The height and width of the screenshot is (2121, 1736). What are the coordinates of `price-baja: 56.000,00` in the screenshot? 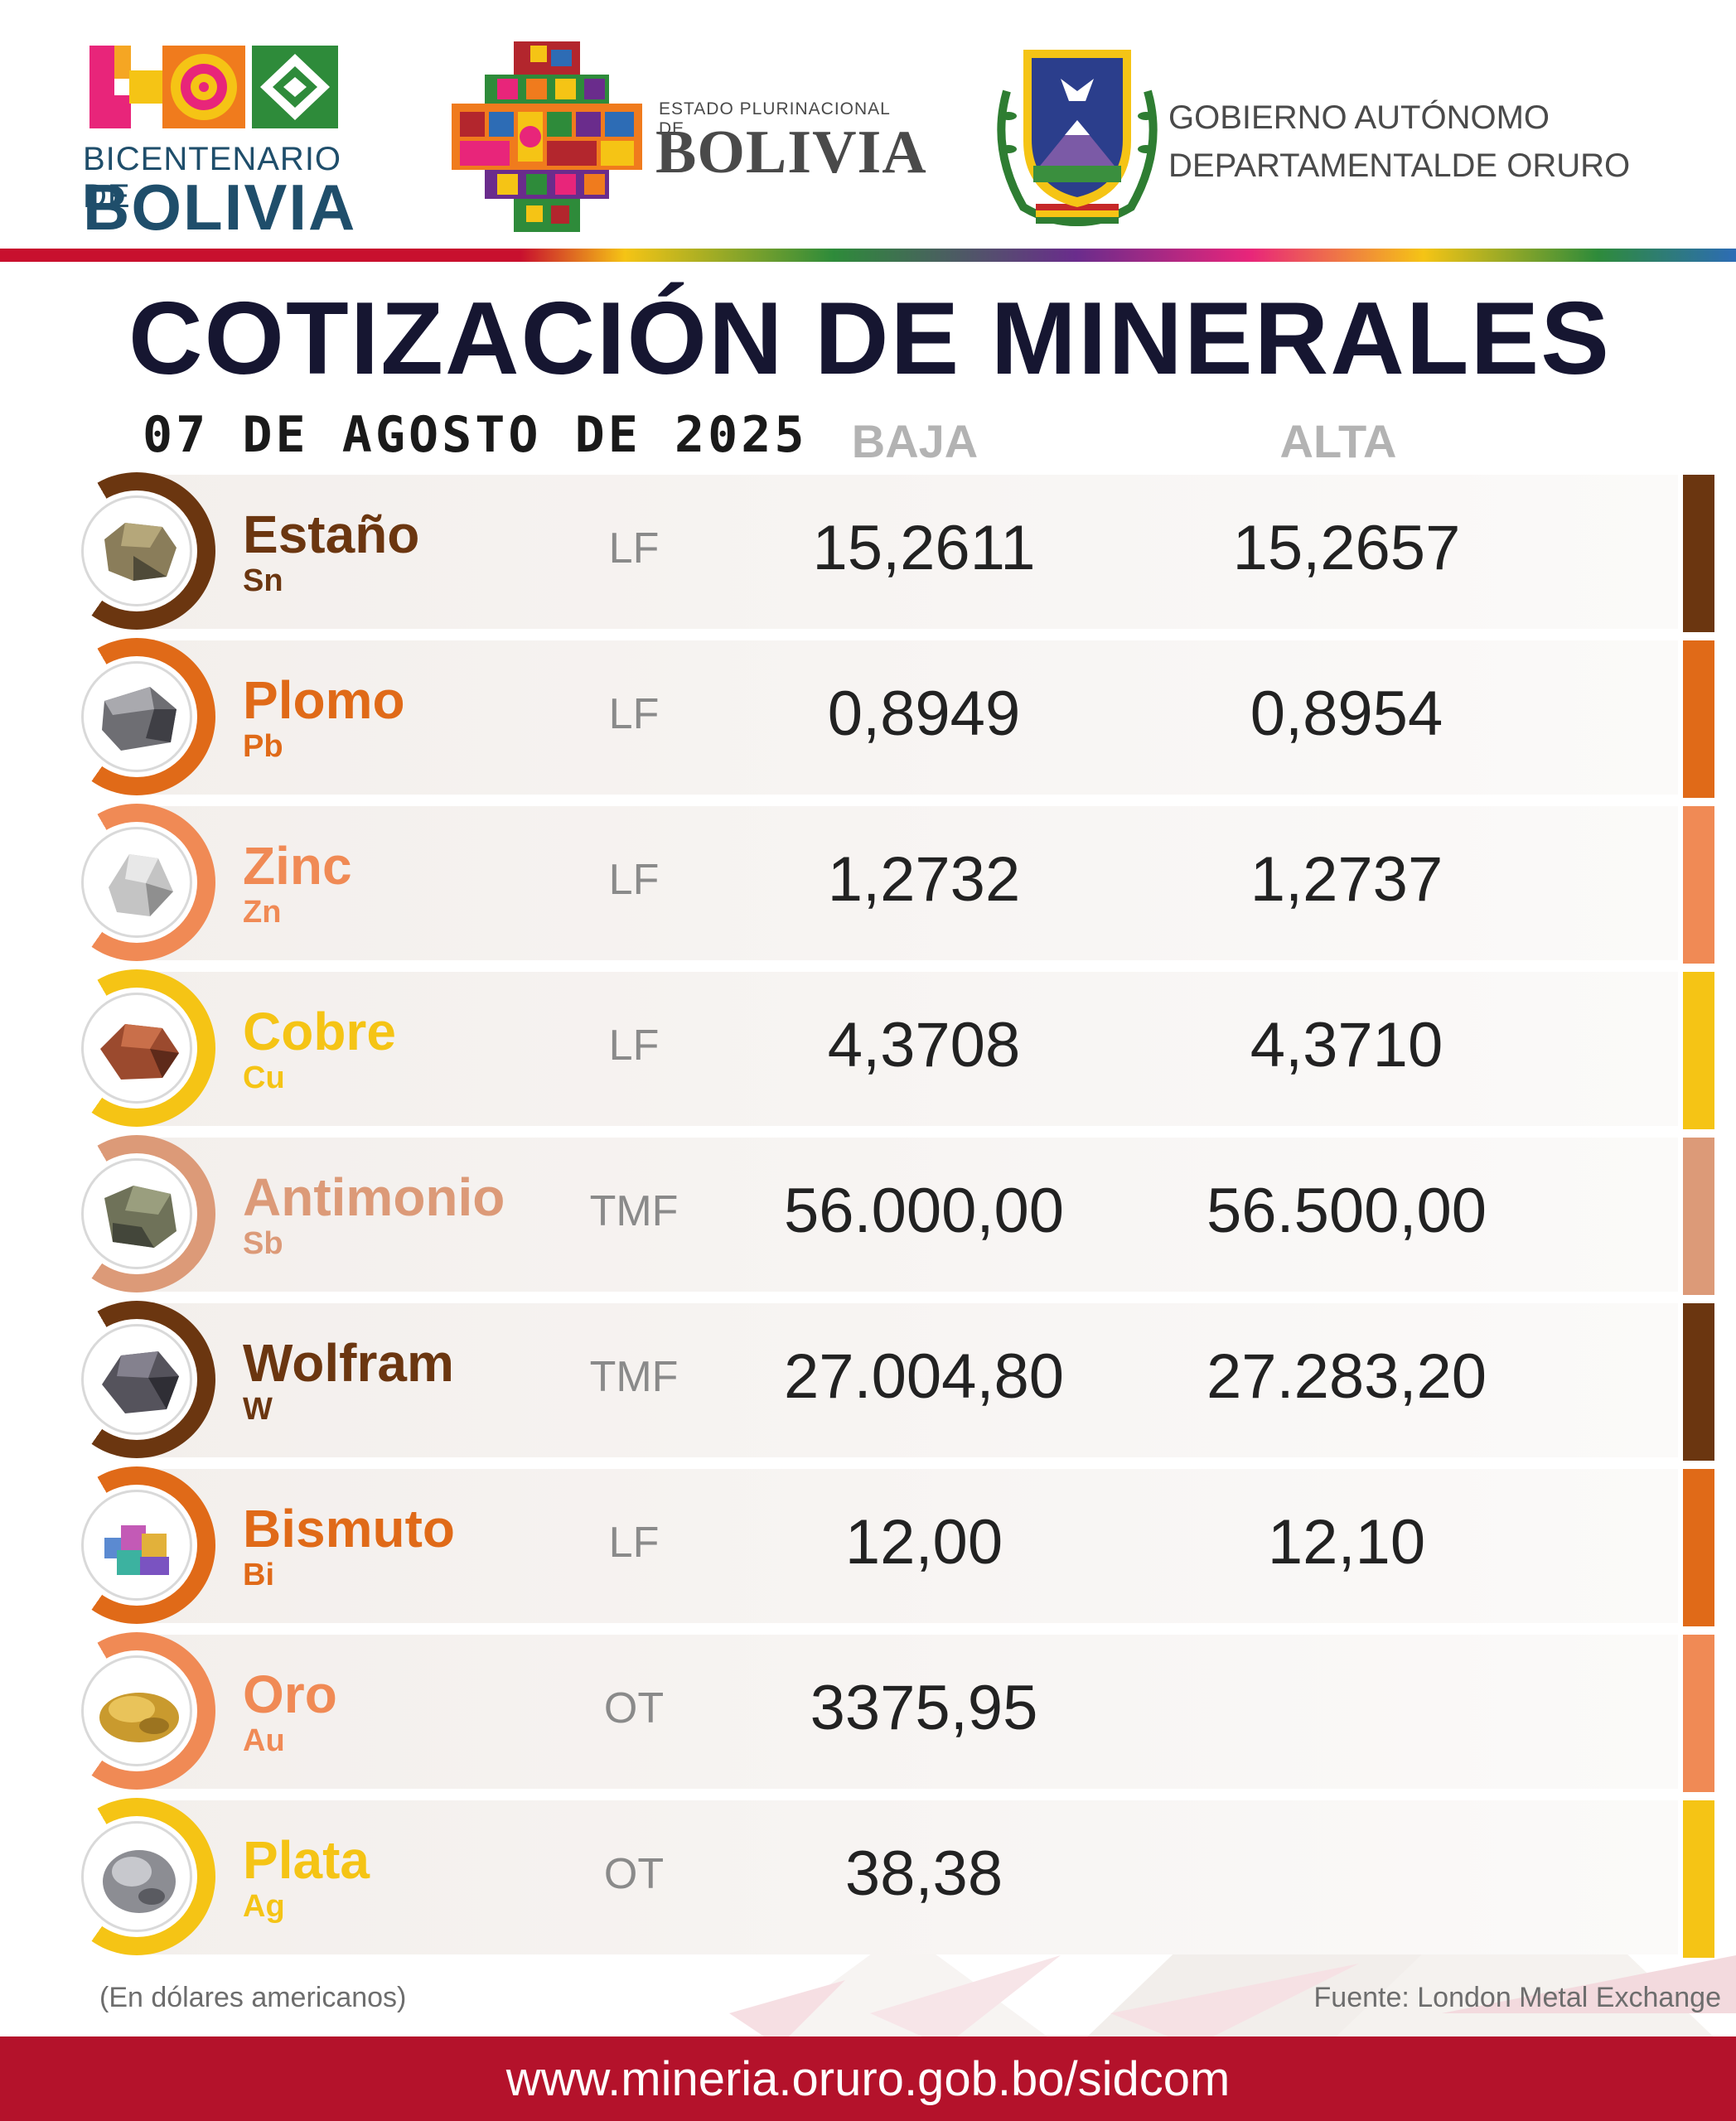 It's located at (924, 1211).